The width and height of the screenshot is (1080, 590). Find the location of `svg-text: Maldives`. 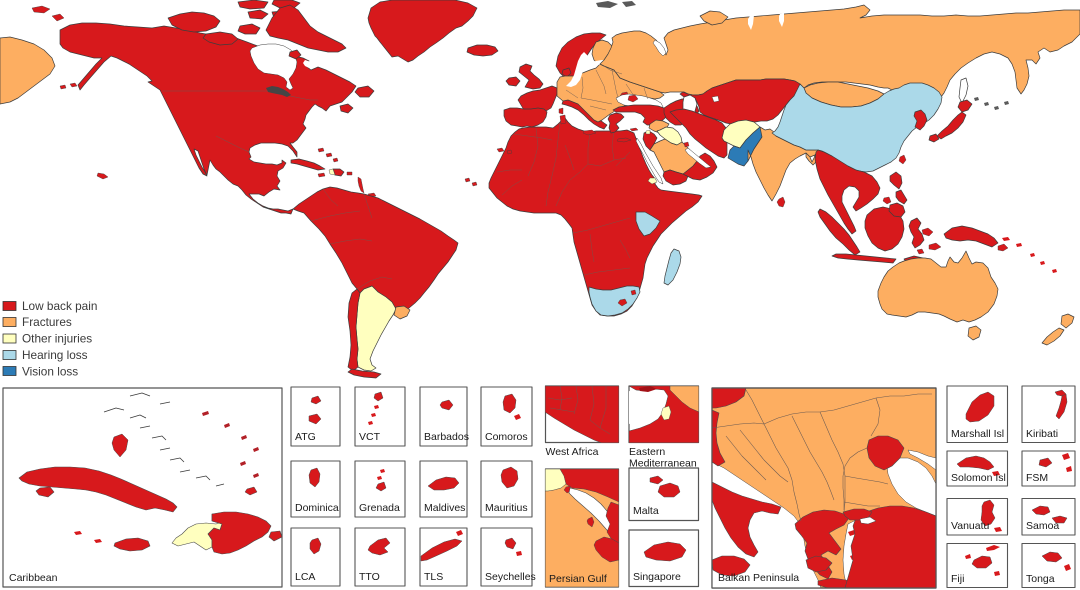

svg-text: Maldives is located at coordinates (444, 508).